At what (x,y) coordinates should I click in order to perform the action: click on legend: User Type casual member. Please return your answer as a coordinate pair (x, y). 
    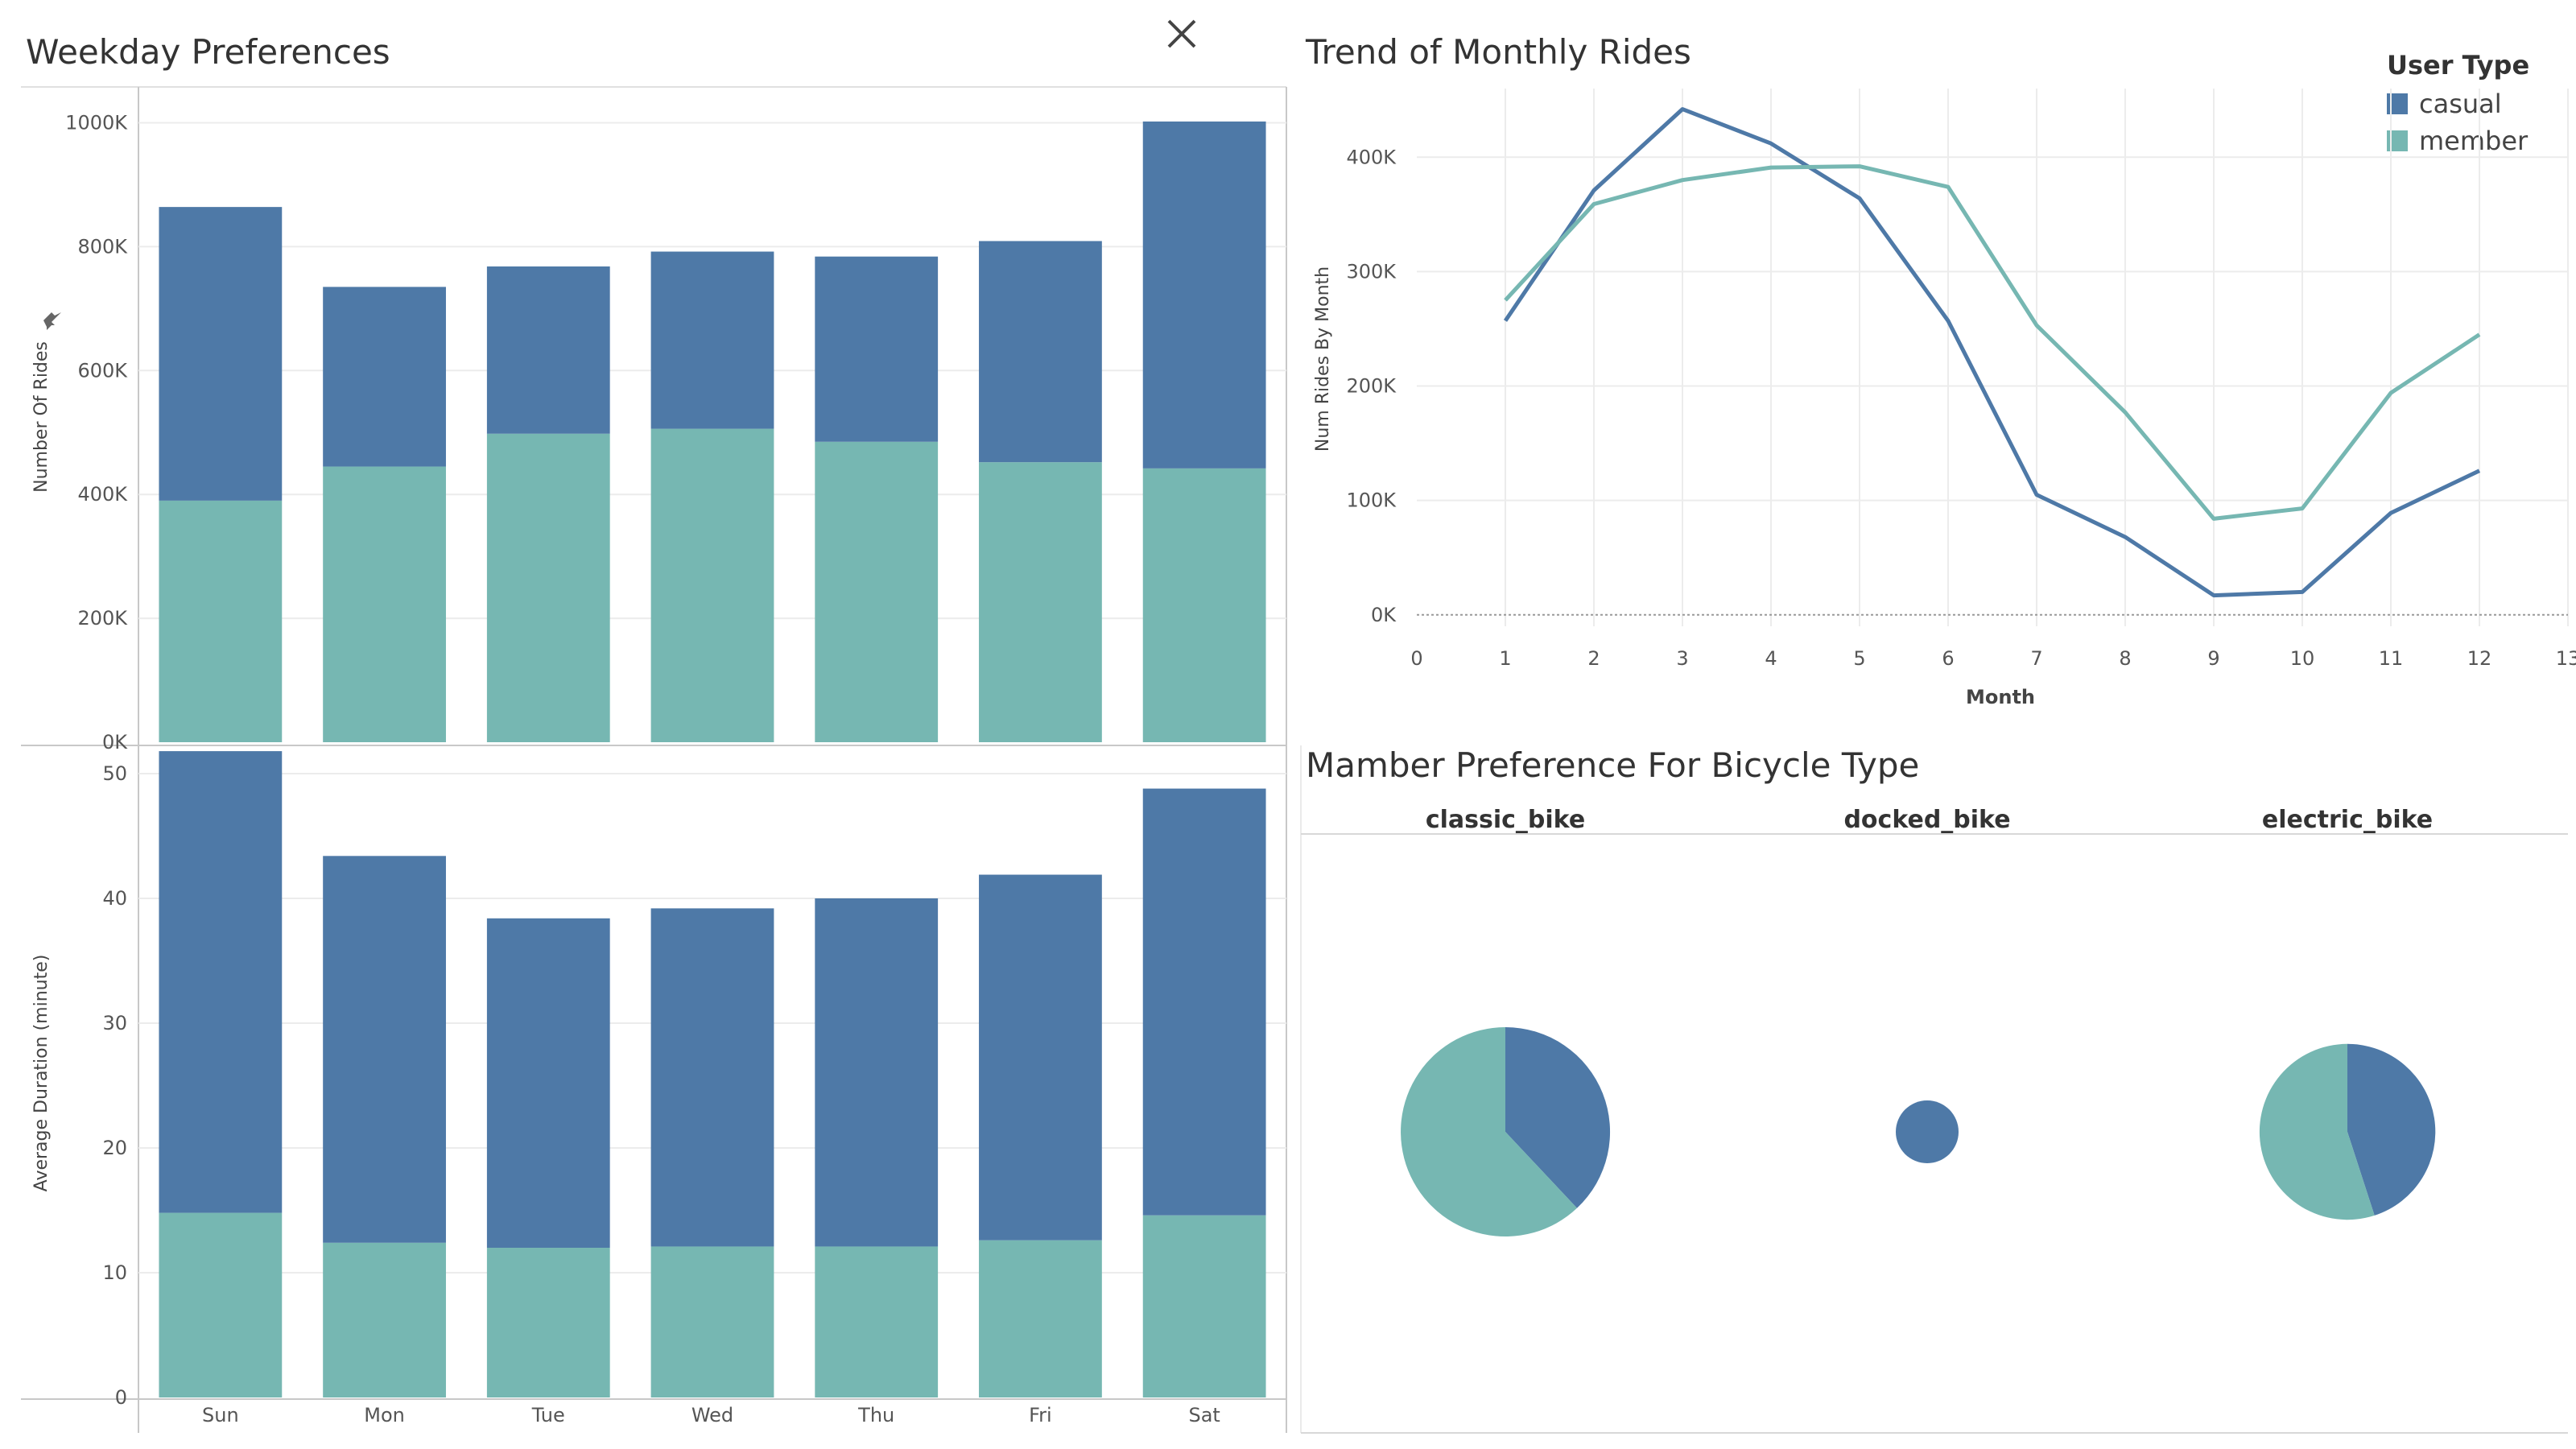
    Looking at the image, I should click on (2458, 104).